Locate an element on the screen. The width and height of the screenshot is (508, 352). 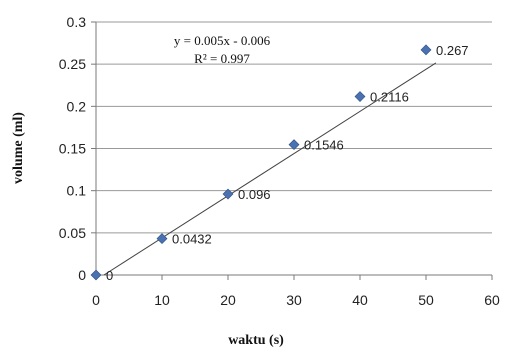
y-tick-label: 0.2 is located at coordinates (77, 106).